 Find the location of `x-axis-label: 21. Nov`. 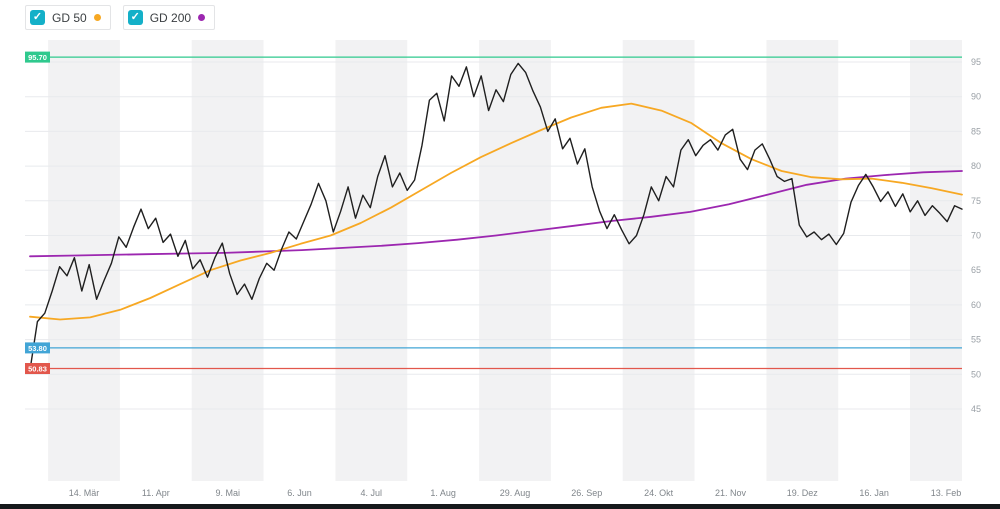

x-axis-label: 21. Nov is located at coordinates (731, 493).